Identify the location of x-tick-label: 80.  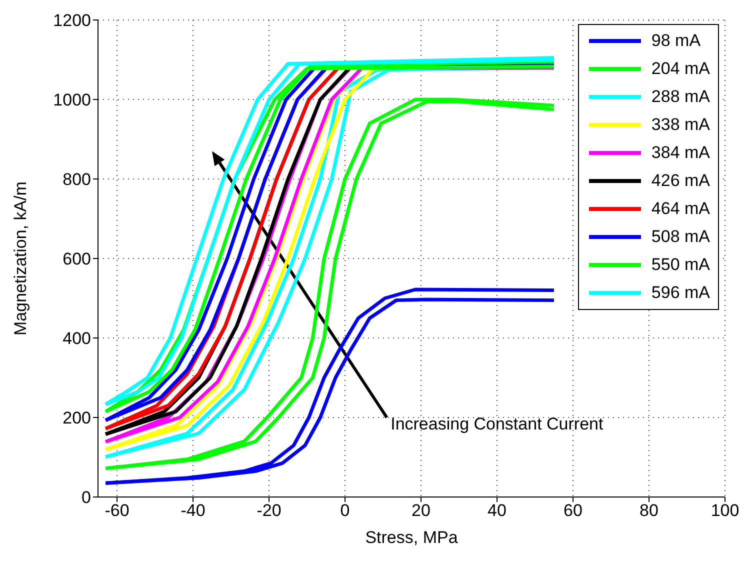
(649, 510).